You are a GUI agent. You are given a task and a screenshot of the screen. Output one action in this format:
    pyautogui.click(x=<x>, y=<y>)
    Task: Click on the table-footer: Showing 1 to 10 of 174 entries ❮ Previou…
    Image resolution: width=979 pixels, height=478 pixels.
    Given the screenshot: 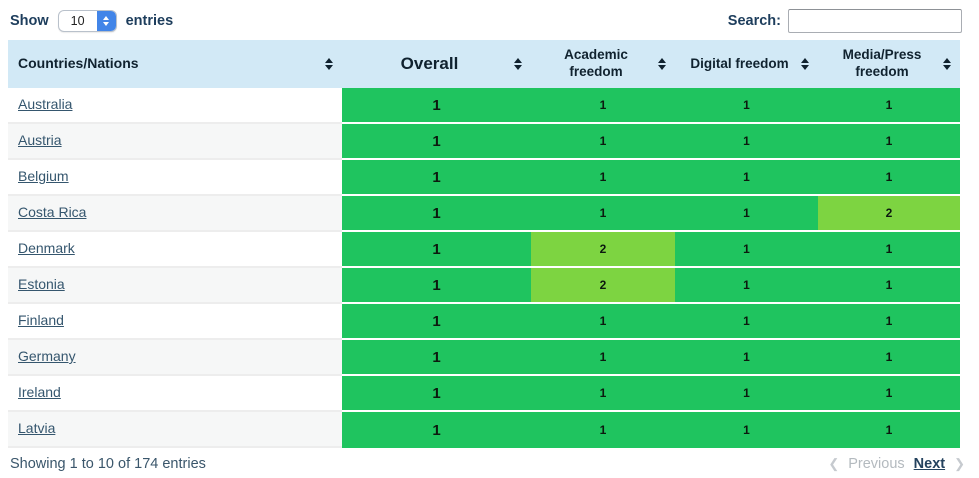 What is the action you would take?
    pyautogui.click(x=489, y=460)
    